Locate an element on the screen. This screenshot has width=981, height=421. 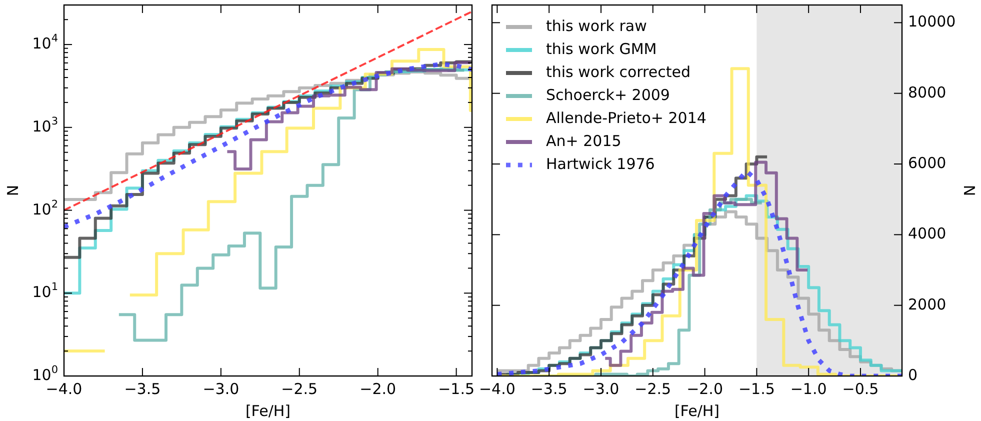
y-tick-label: 10$^{3}$ is located at coordinates (45, 125).